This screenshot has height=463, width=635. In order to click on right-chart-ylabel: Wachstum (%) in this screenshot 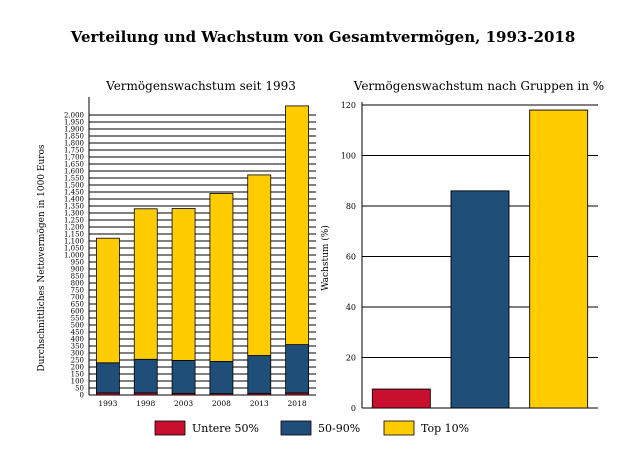, I will do `click(325, 258)`.